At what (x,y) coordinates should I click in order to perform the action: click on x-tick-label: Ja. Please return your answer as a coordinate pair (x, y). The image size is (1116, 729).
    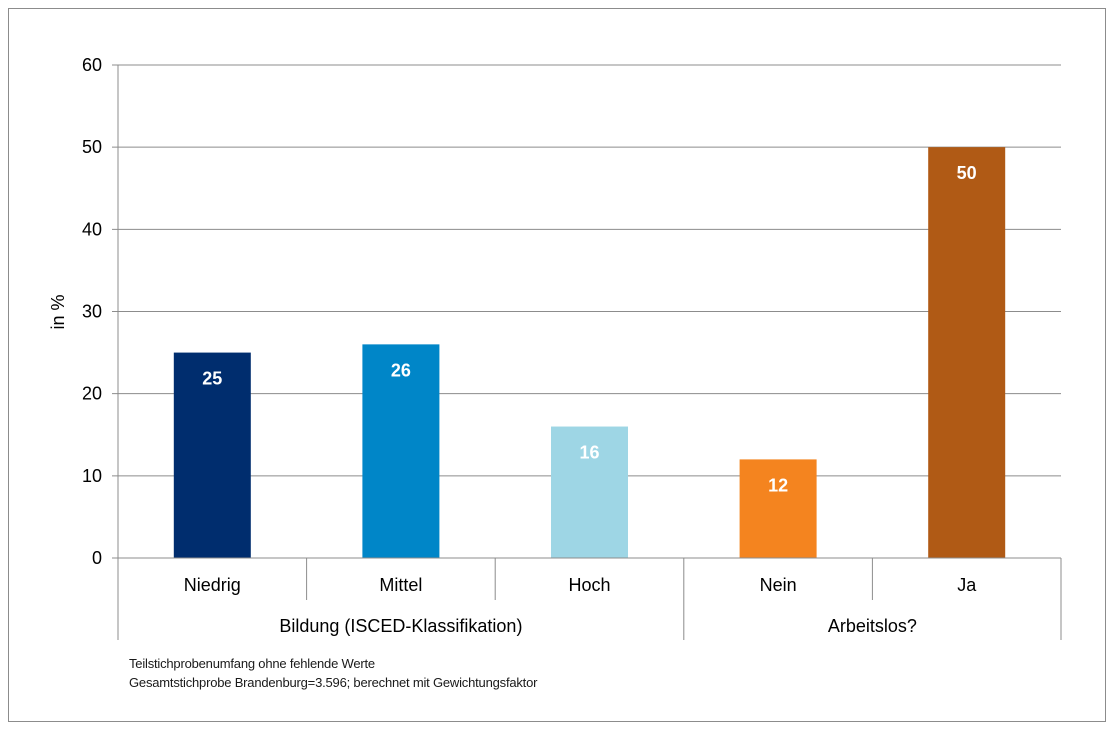
    Looking at the image, I should click on (967, 585).